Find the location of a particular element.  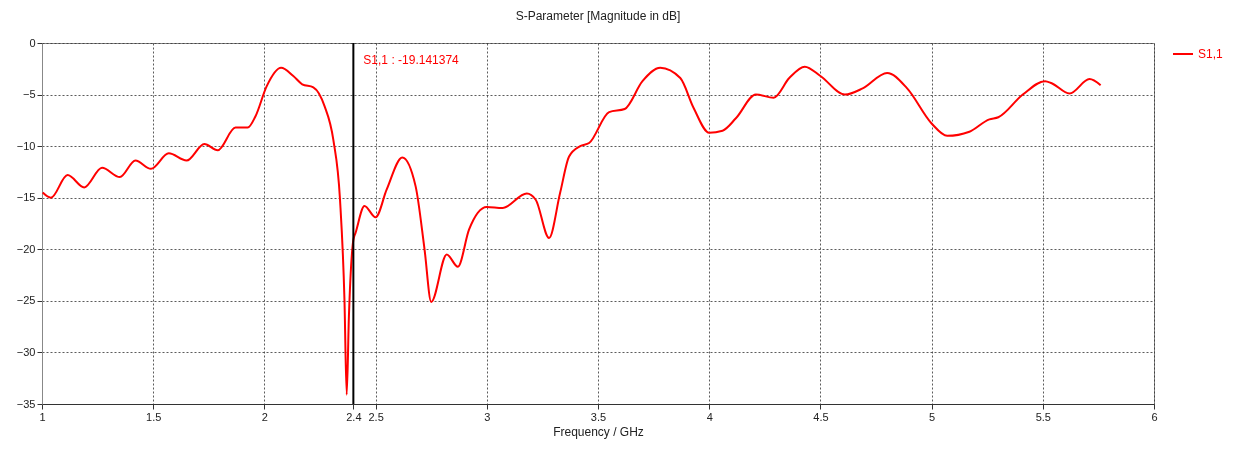

x-tick-label: 3 is located at coordinates (487, 416).